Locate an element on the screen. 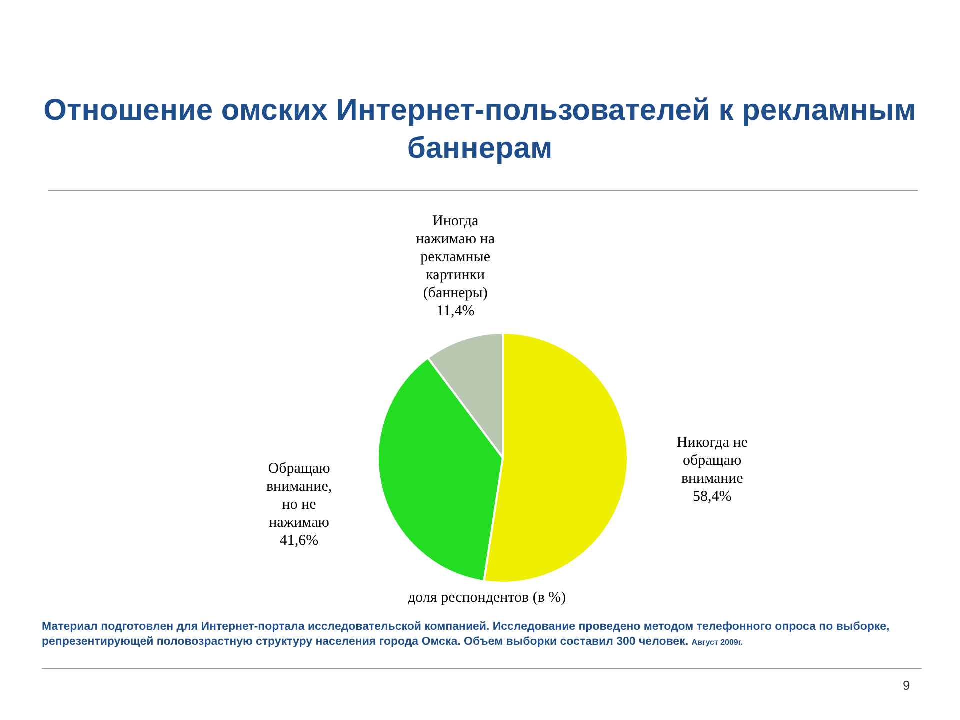  text: Август 2009г. is located at coordinates (718, 642).